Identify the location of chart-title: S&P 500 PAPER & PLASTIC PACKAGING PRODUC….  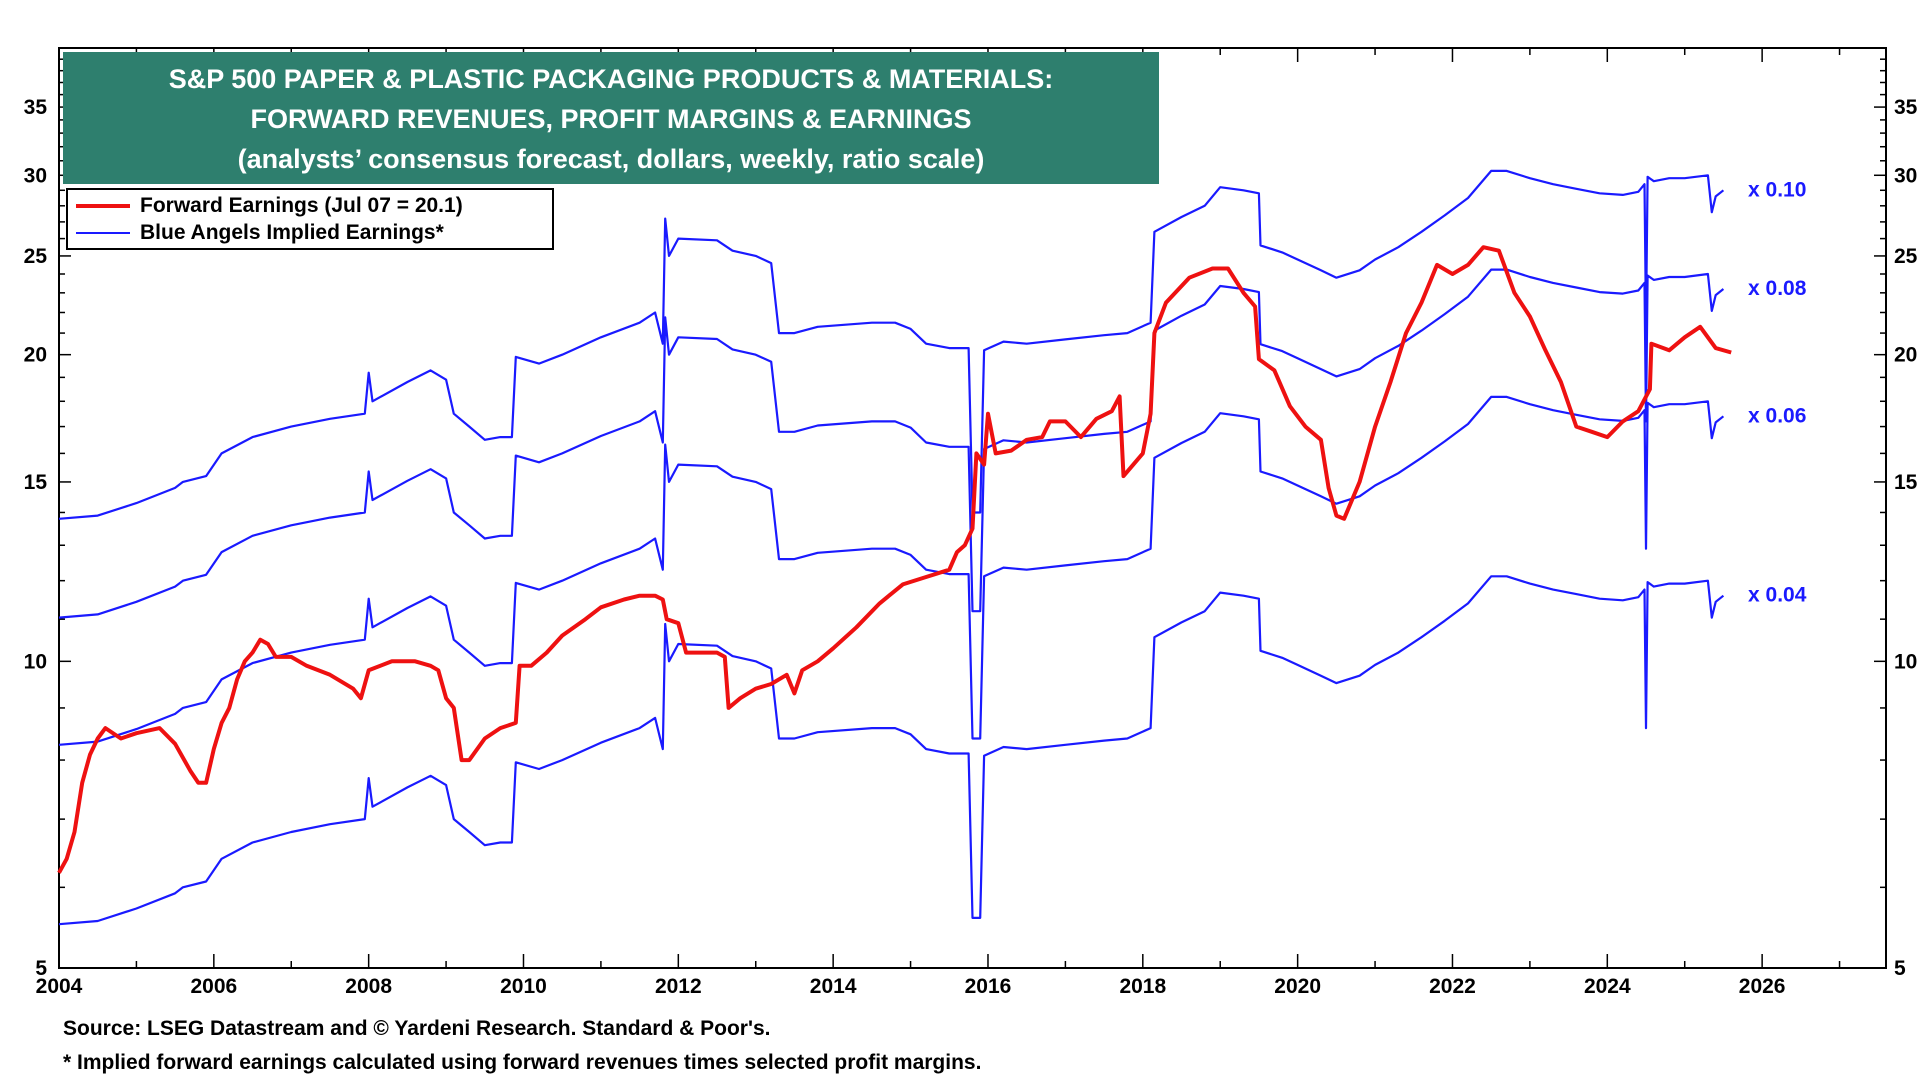
(611, 118).